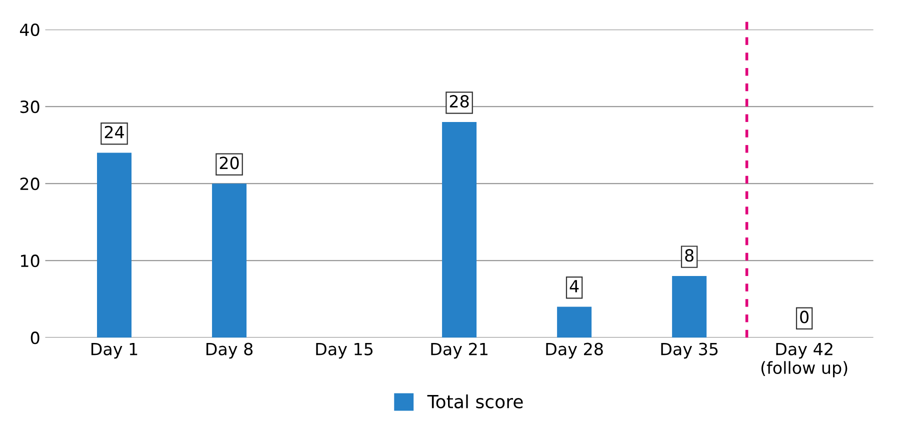  I want to click on data-label: 4, so click(574, 286).